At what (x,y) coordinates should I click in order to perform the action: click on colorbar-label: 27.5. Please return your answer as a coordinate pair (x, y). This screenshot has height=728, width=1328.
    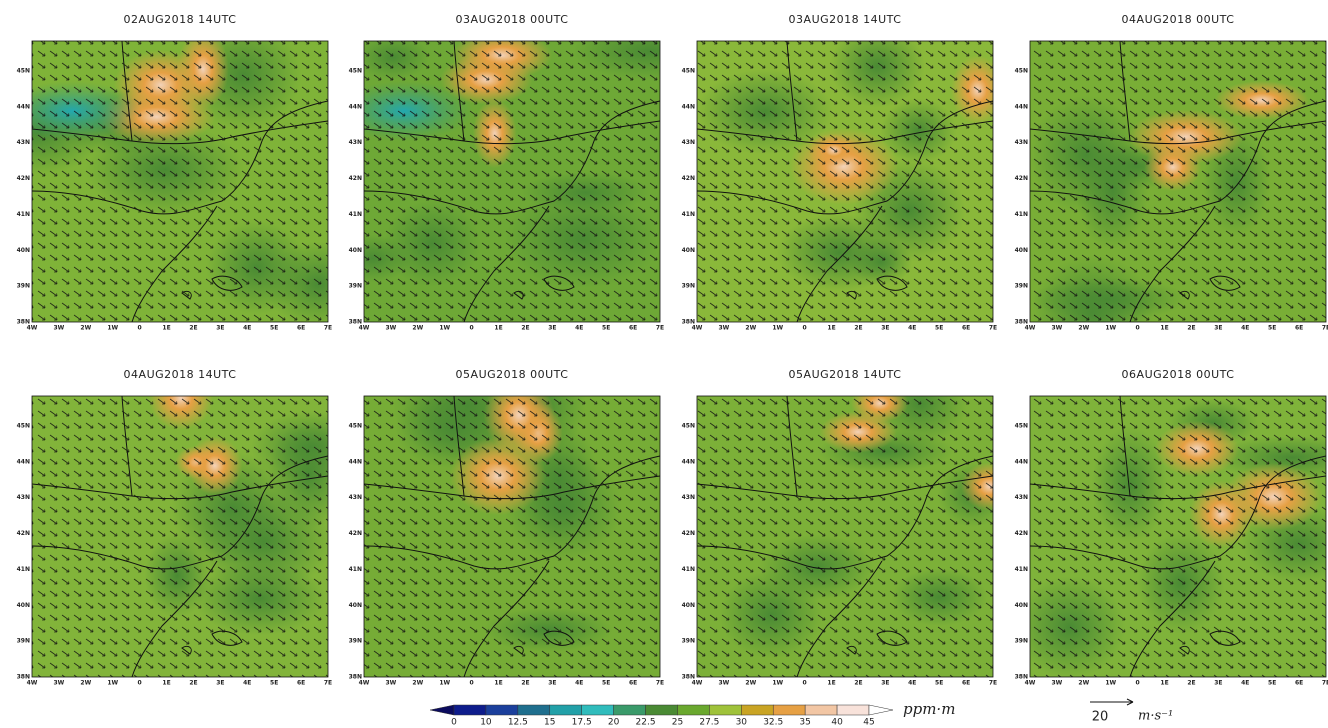
    Looking at the image, I should click on (709, 723).